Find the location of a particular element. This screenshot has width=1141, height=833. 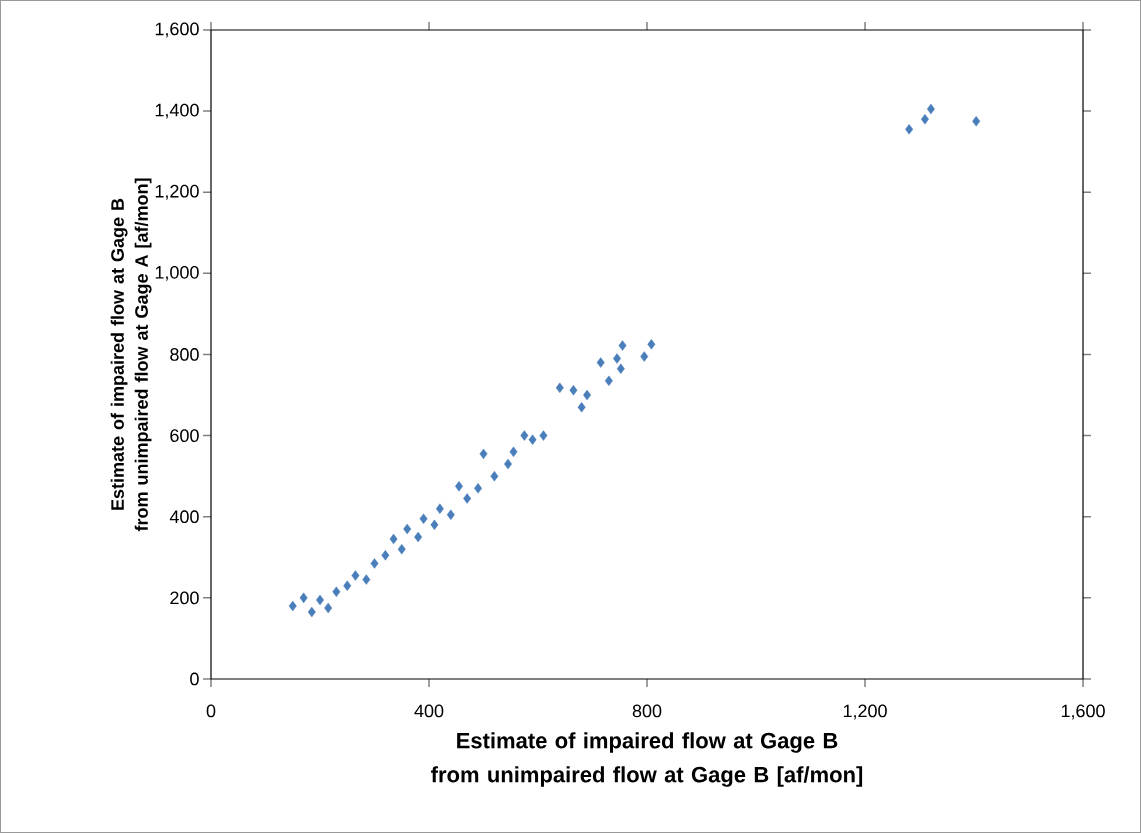

x-tick-label: 1,200 is located at coordinates (865, 712).